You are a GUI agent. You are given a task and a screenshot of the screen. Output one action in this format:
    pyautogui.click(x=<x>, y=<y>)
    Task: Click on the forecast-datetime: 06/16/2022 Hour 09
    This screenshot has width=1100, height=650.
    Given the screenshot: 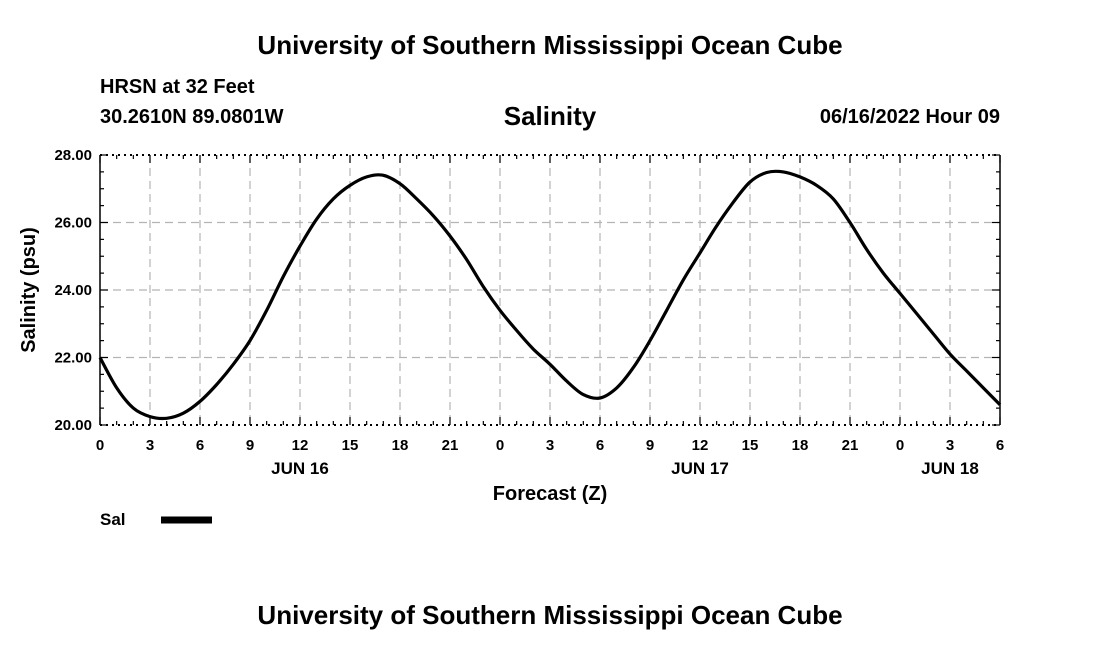 What is the action you would take?
    pyautogui.click(x=909, y=117)
    